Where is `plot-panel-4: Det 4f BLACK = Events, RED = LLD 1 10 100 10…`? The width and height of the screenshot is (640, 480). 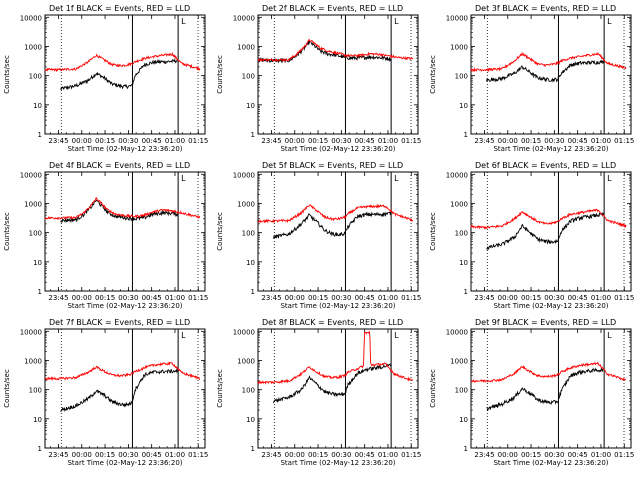
plot-panel-4: Det 4f BLACK = Events, RED = LLD 1 10 100 10… is located at coordinates (105, 235).